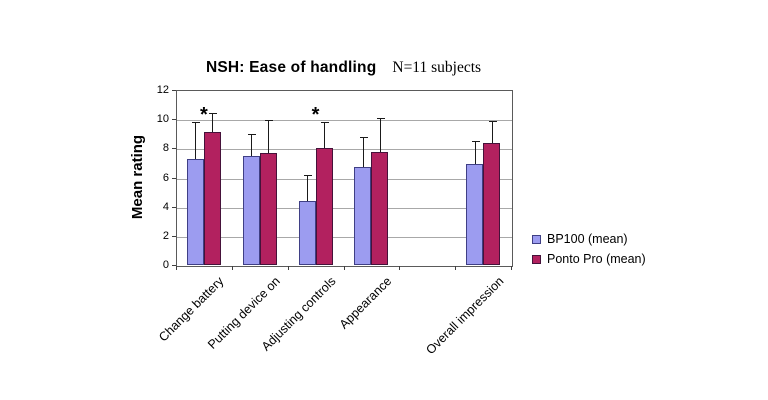 This screenshot has width=768, height=400. What do you see at coordinates (195, 211) in the screenshot?
I see `bar-bp100-cat0` at bounding box center [195, 211].